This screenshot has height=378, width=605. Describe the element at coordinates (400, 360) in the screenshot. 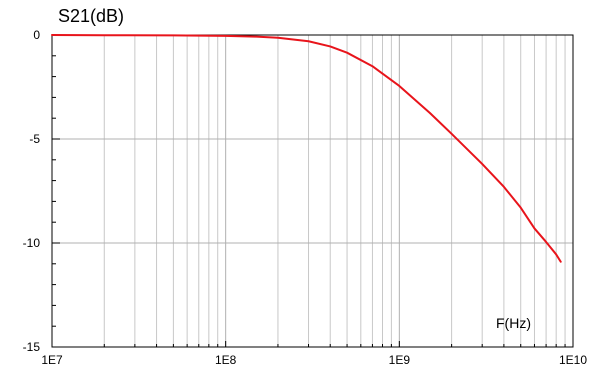

I see `x-tick-label: 1E9` at that location.